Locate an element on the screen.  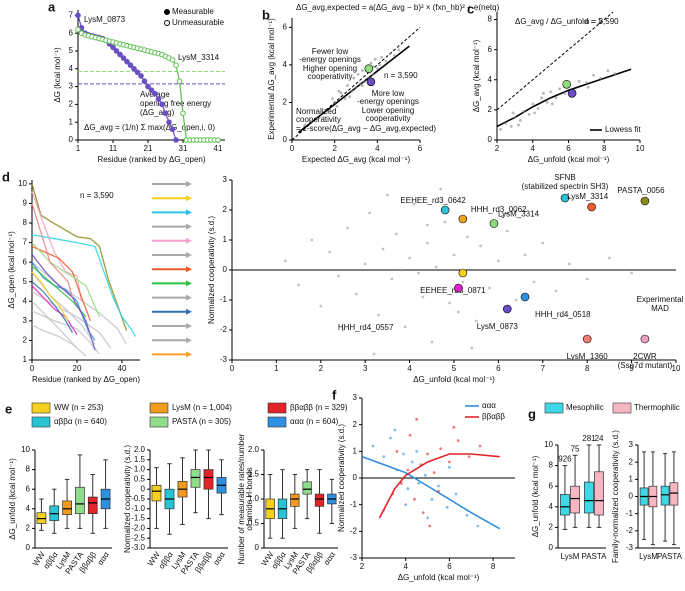
annotation: cooperativity is located at coordinates (330, 76).